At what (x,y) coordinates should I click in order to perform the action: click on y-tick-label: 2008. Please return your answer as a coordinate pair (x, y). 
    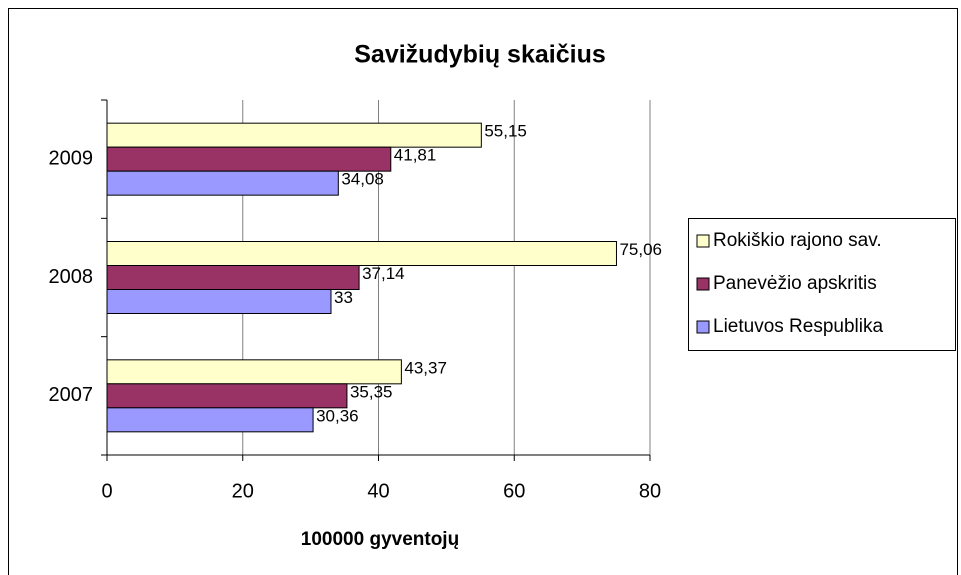
    Looking at the image, I should click on (71, 277).